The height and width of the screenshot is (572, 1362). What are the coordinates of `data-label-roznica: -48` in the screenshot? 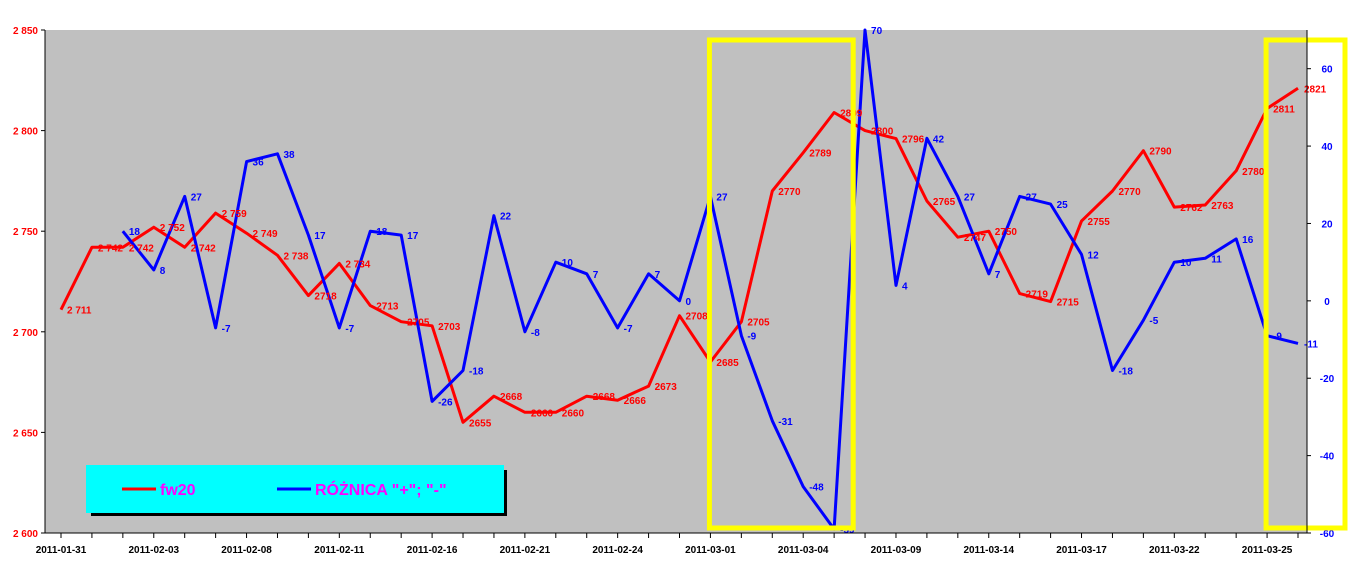 It's located at (816, 488).